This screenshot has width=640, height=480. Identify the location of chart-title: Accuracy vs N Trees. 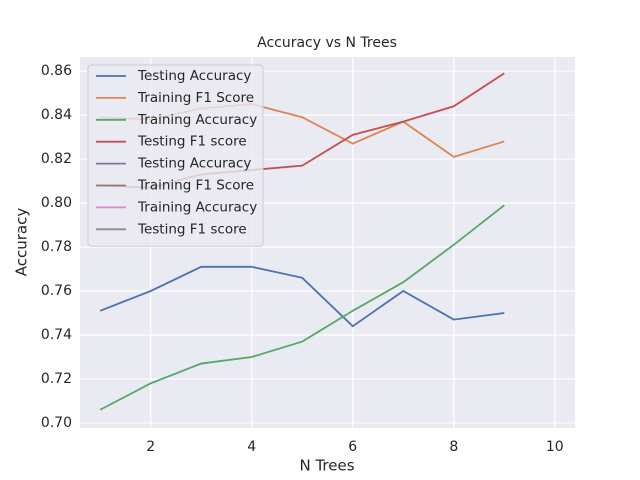
(327, 43).